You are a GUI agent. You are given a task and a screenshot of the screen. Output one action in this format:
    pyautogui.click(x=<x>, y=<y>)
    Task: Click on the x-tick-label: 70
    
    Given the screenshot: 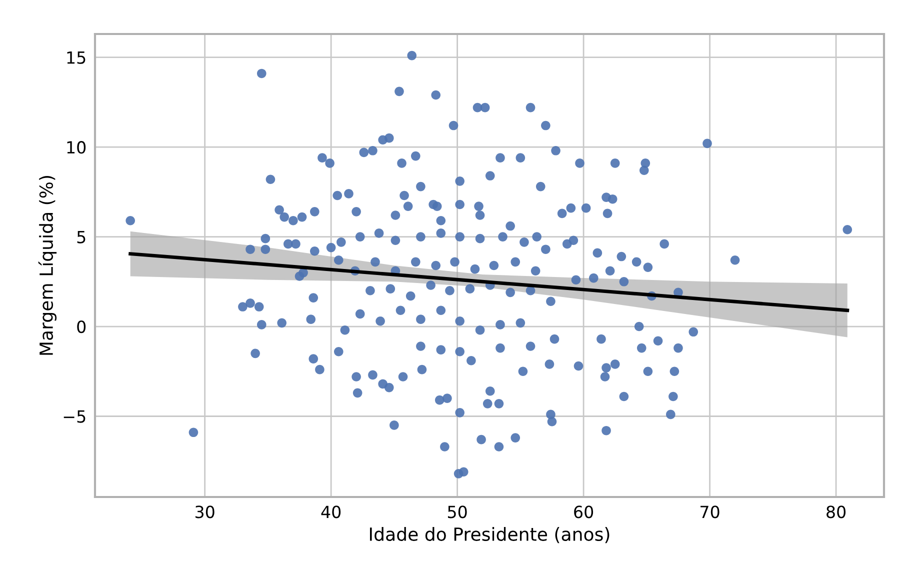 What is the action you would take?
    pyautogui.click(x=710, y=512)
    